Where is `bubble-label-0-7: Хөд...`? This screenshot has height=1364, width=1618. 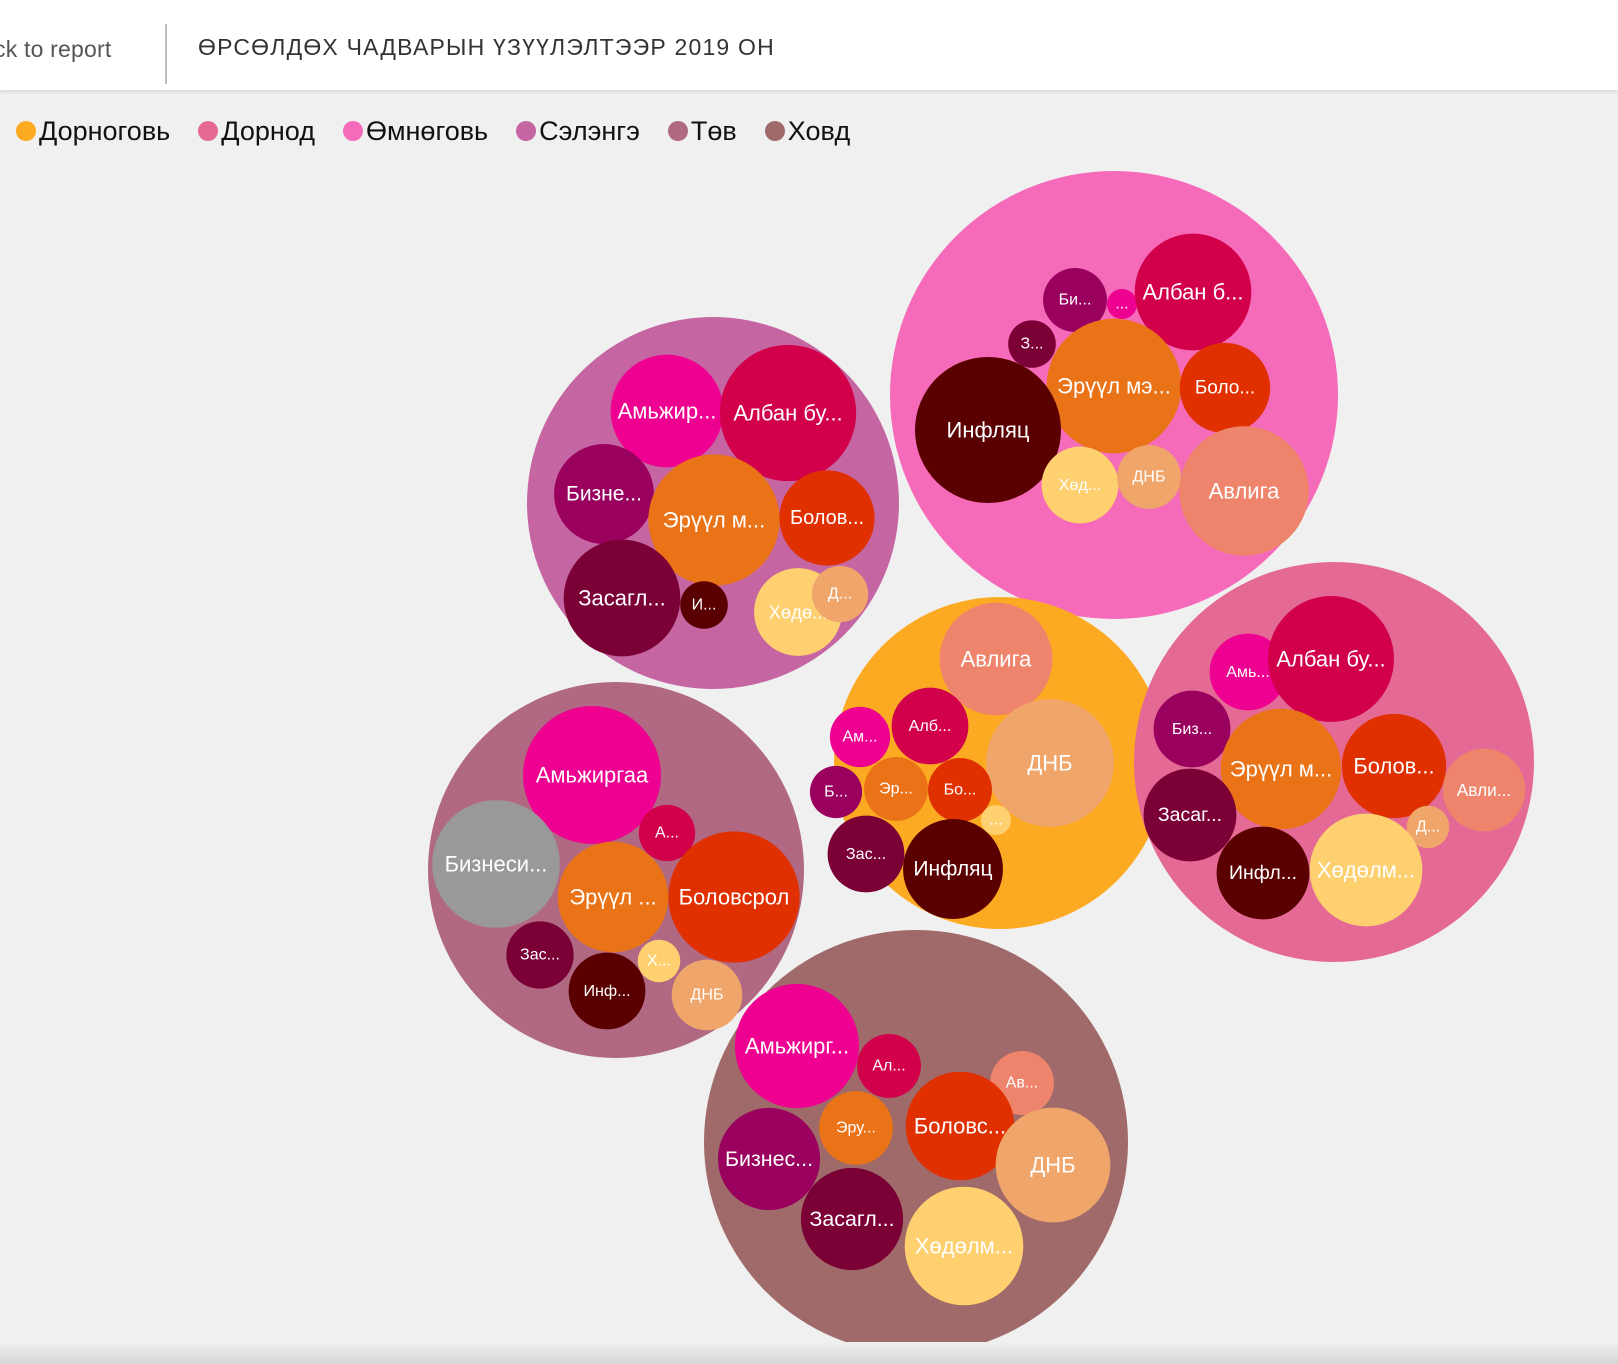 bubble-label-0-7: Хөд... is located at coordinates (1080, 485).